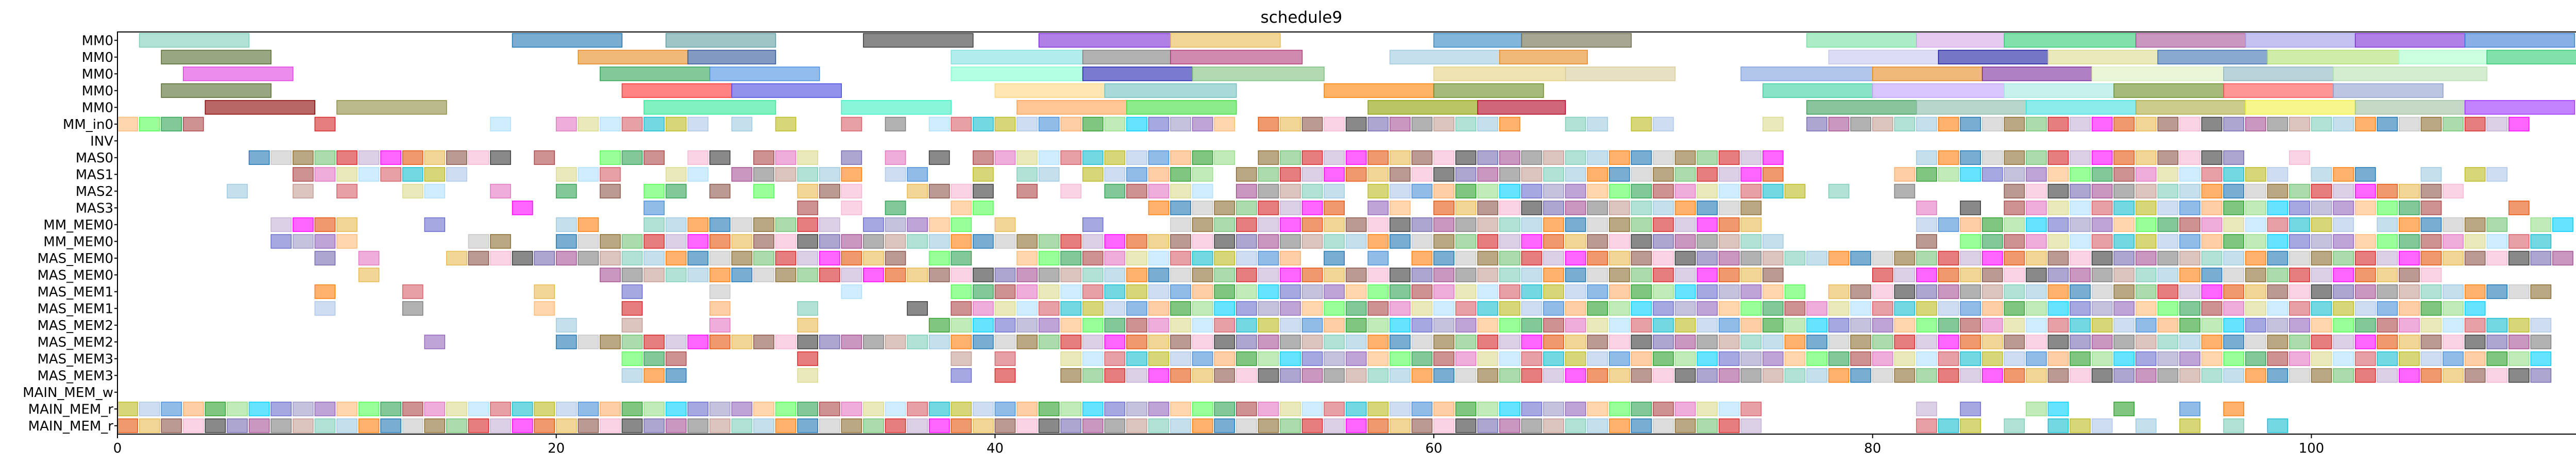  Describe the element at coordinates (78, 242) in the screenshot. I see `row-label: MM_MEM0` at that location.